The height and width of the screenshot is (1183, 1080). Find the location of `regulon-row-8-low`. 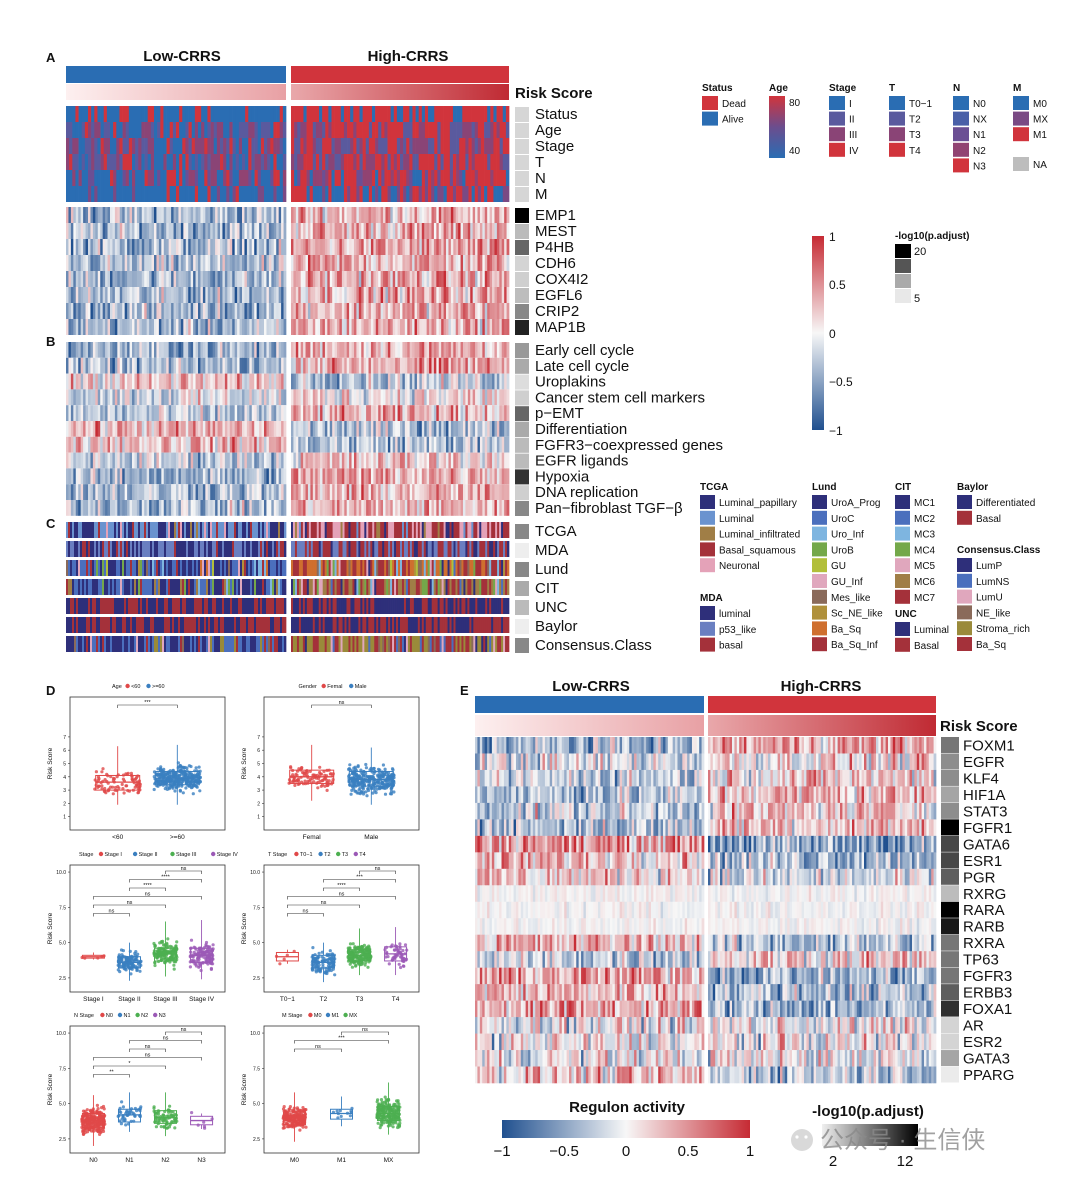

regulon-row-8-low is located at coordinates (590, 877).